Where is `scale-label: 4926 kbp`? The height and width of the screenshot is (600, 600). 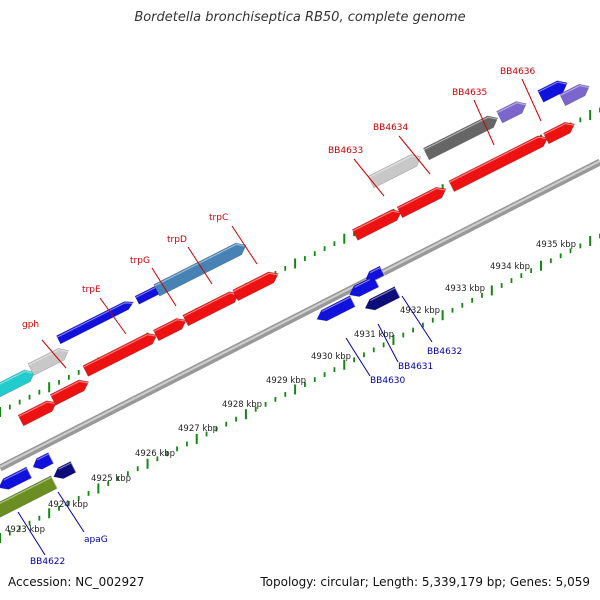
scale-label: 4926 kbp is located at coordinates (155, 454).